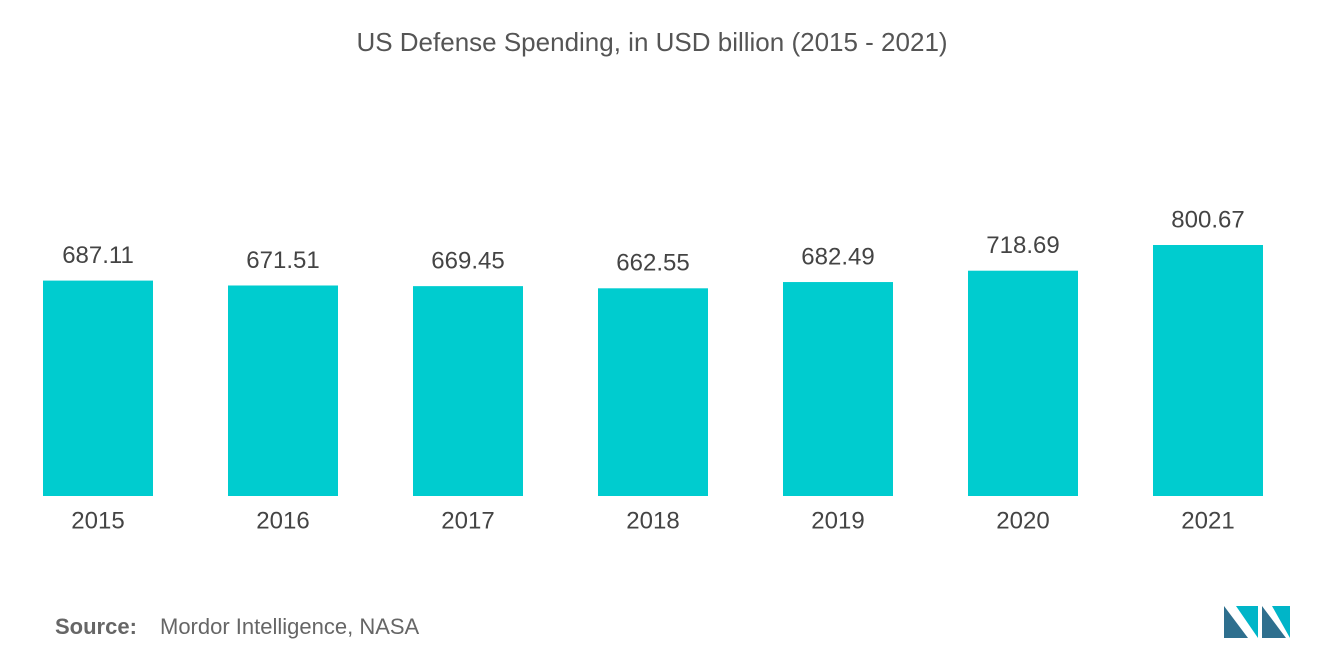  I want to click on value-label: 800.67, so click(1207, 219).